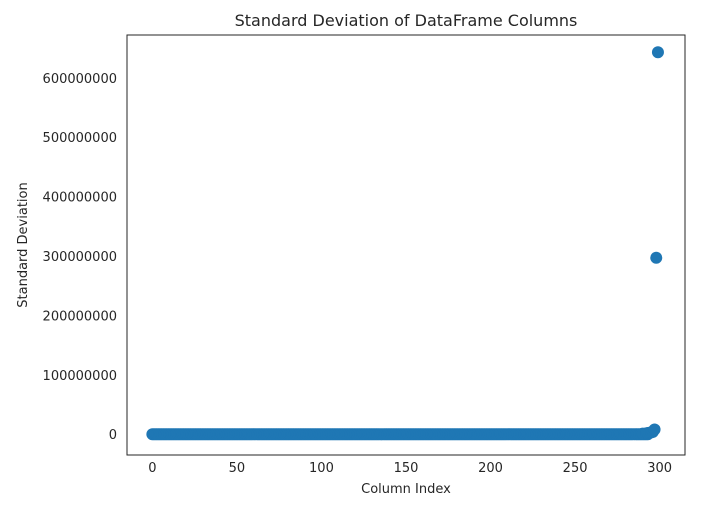  Describe the element at coordinates (237, 468) in the screenshot. I see `x-tick-label: 50` at that location.